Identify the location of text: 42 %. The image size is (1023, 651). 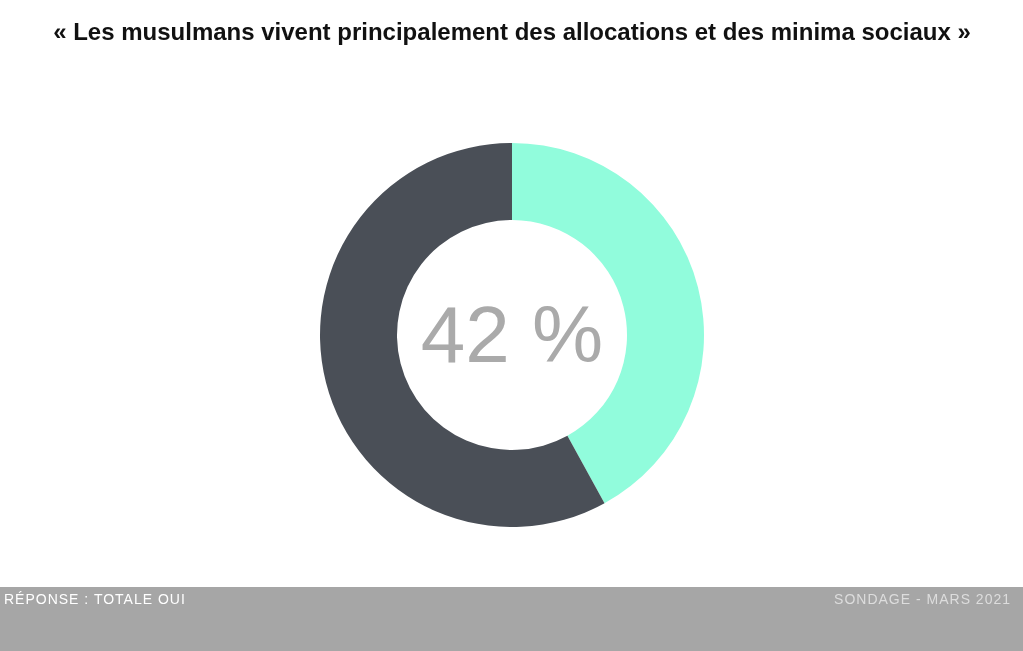
(512, 335).